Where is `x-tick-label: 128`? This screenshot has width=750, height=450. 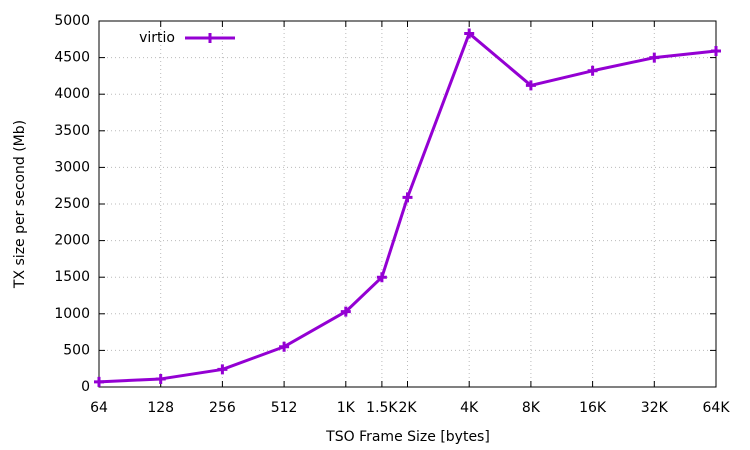
x-tick-label: 128 is located at coordinates (160, 408).